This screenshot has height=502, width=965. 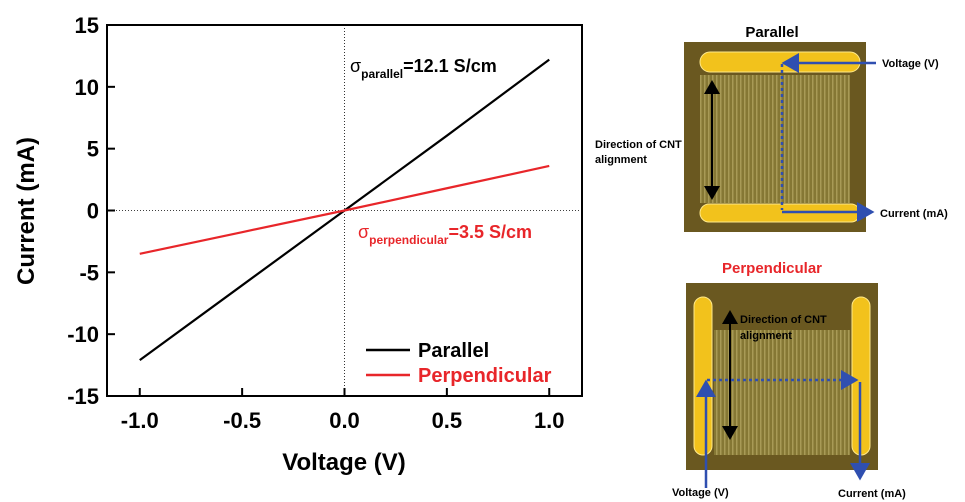 What do you see at coordinates (93, 149) in the screenshot?
I see `y-tick-label: 5` at bounding box center [93, 149].